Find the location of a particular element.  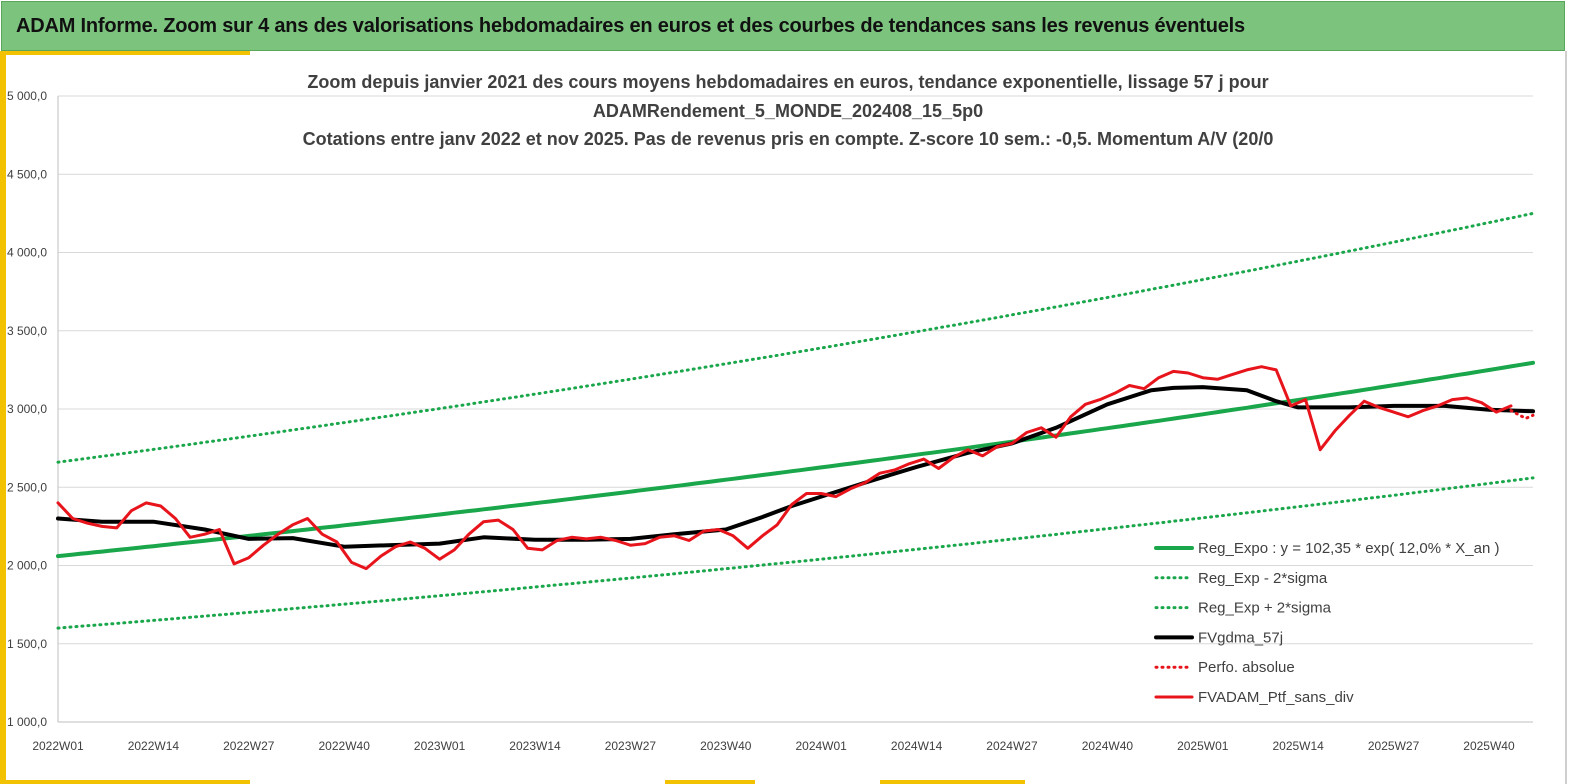

x-tick-label: 2023W01 is located at coordinates (440, 746).